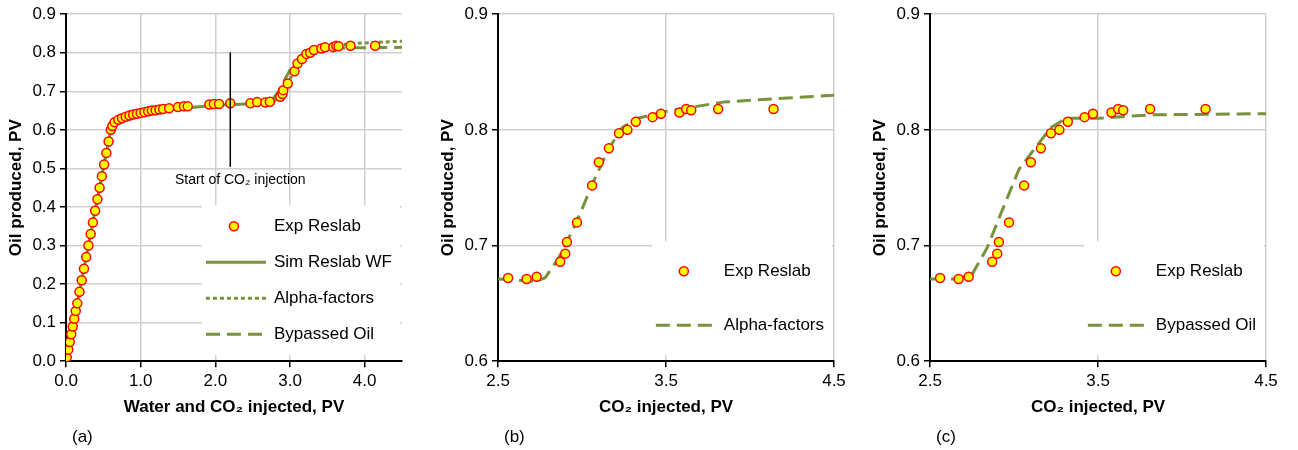  Describe the element at coordinates (44, 206) in the screenshot. I see `y-tick-label: 0.4` at that location.